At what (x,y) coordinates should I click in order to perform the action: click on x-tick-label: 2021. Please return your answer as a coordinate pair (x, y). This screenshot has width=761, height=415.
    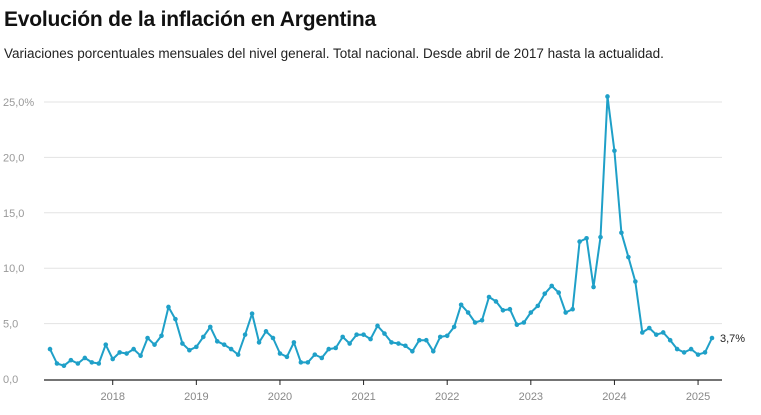
    Looking at the image, I should click on (363, 397).